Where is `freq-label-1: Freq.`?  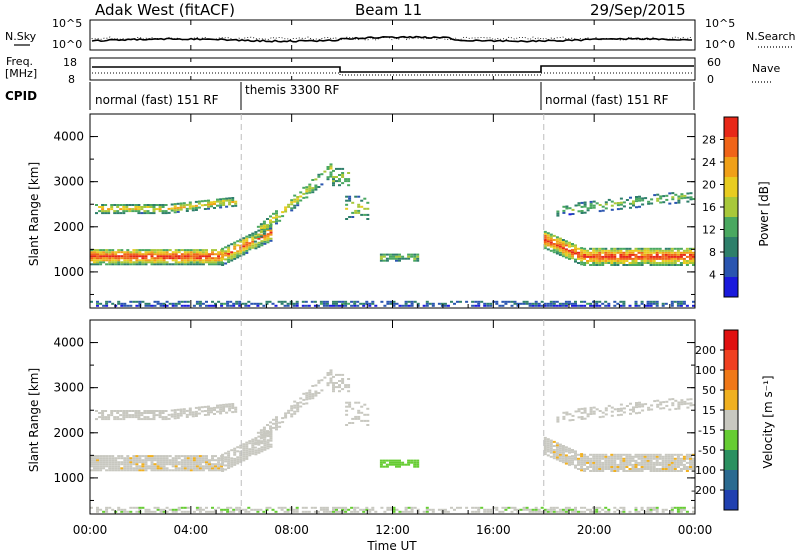 freq-label-1: Freq. is located at coordinates (19, 61).